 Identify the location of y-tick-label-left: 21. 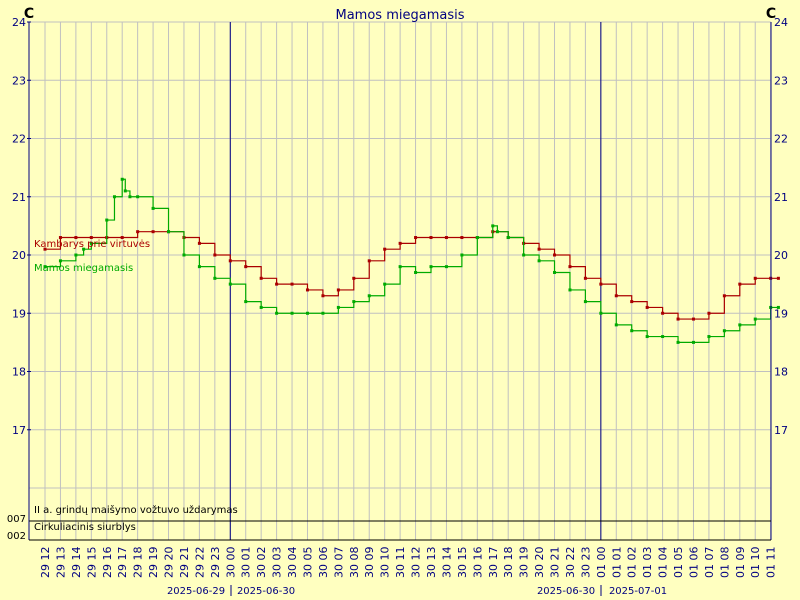
(19, 197).